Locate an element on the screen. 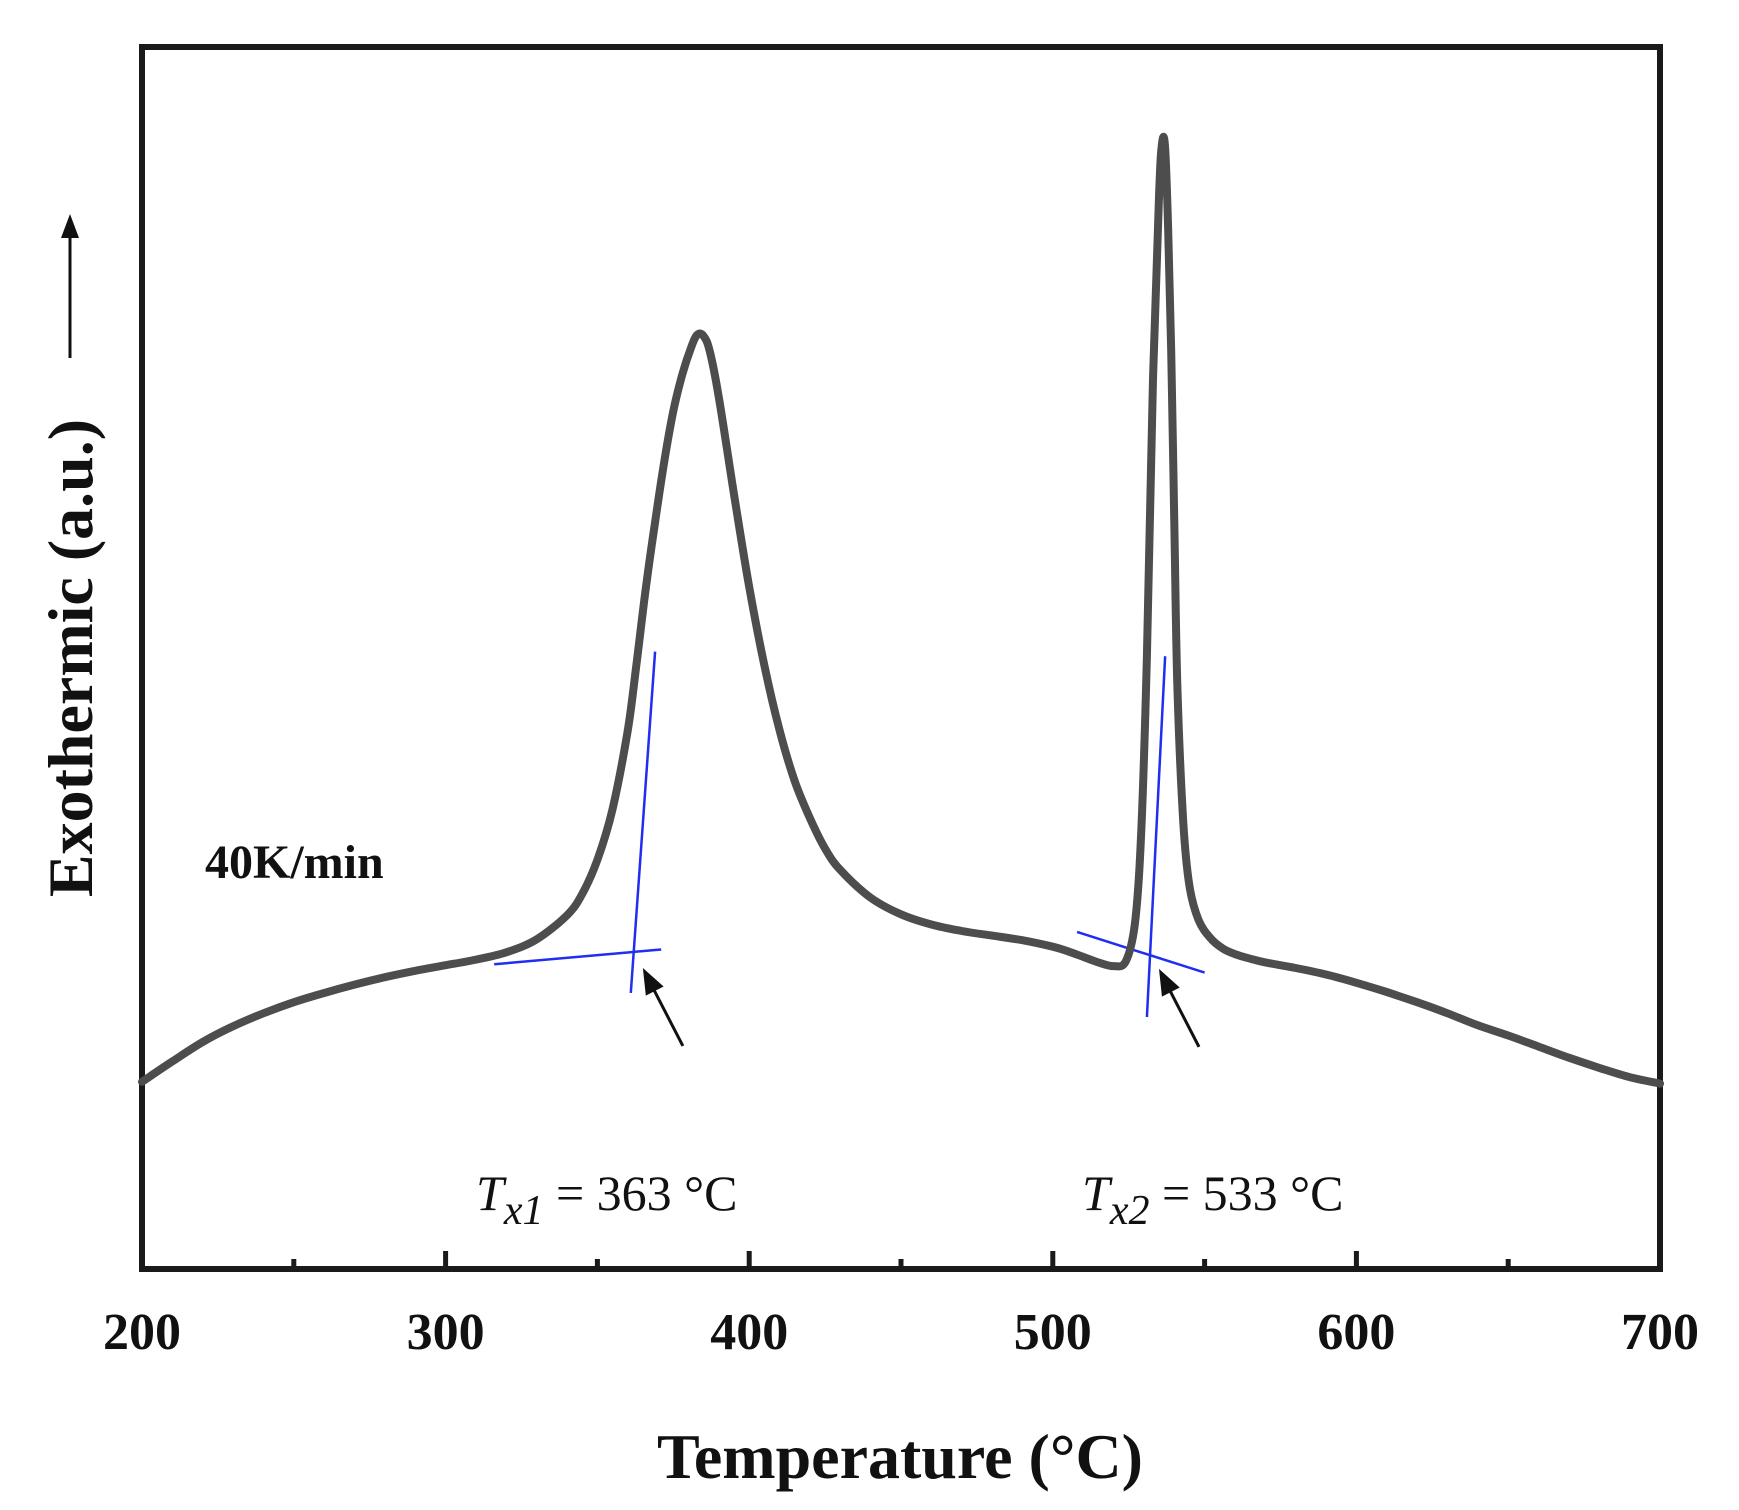 The height and width of the screenshot is (1510, 1739). onset-tangent-lines is located at coordinates (849, 834).